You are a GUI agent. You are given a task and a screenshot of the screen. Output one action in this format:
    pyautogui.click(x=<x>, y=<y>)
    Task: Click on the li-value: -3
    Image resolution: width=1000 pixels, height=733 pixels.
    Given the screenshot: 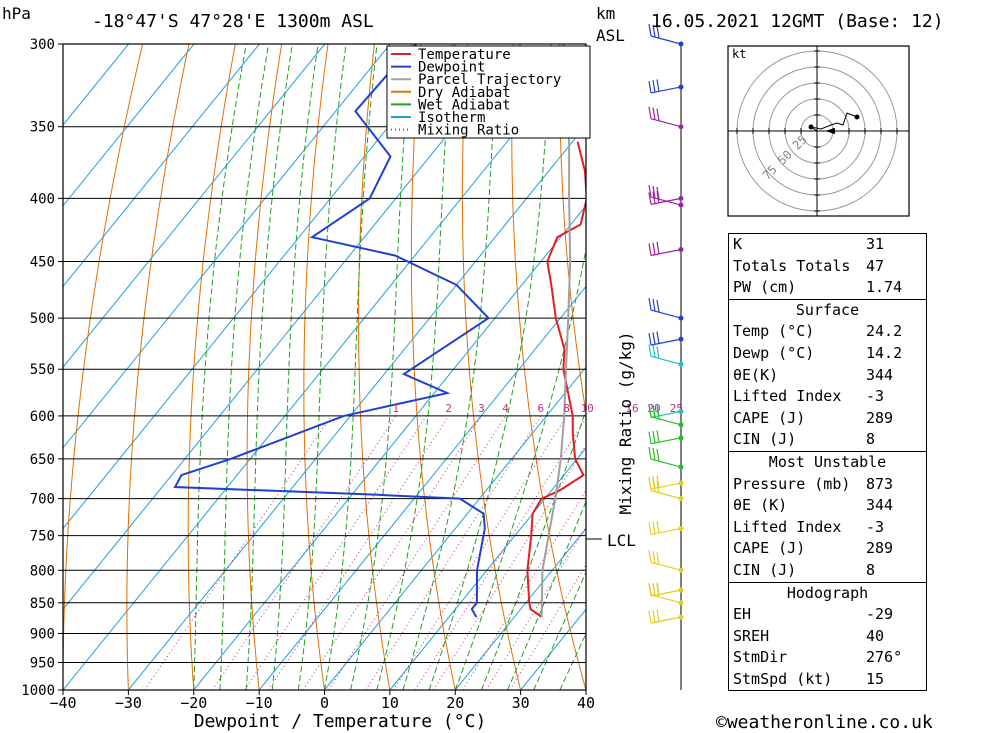 What is the action you would take?
    pyautogui.click(x=875, y=396)
    